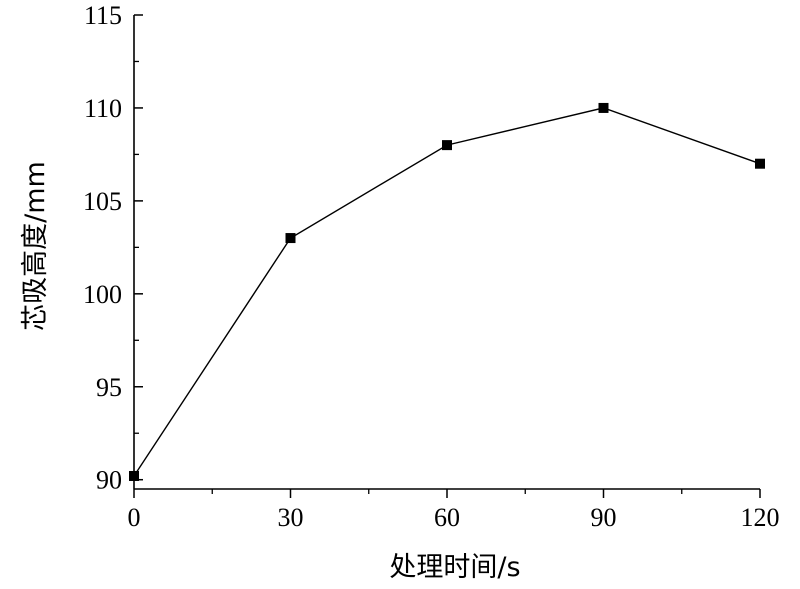 The height and width of the screenshot is (589, 800). What do you see at coordinates (102, 201) in the screenshot?
I see `y-tick-label: 105` at bounding box center [102, 201].